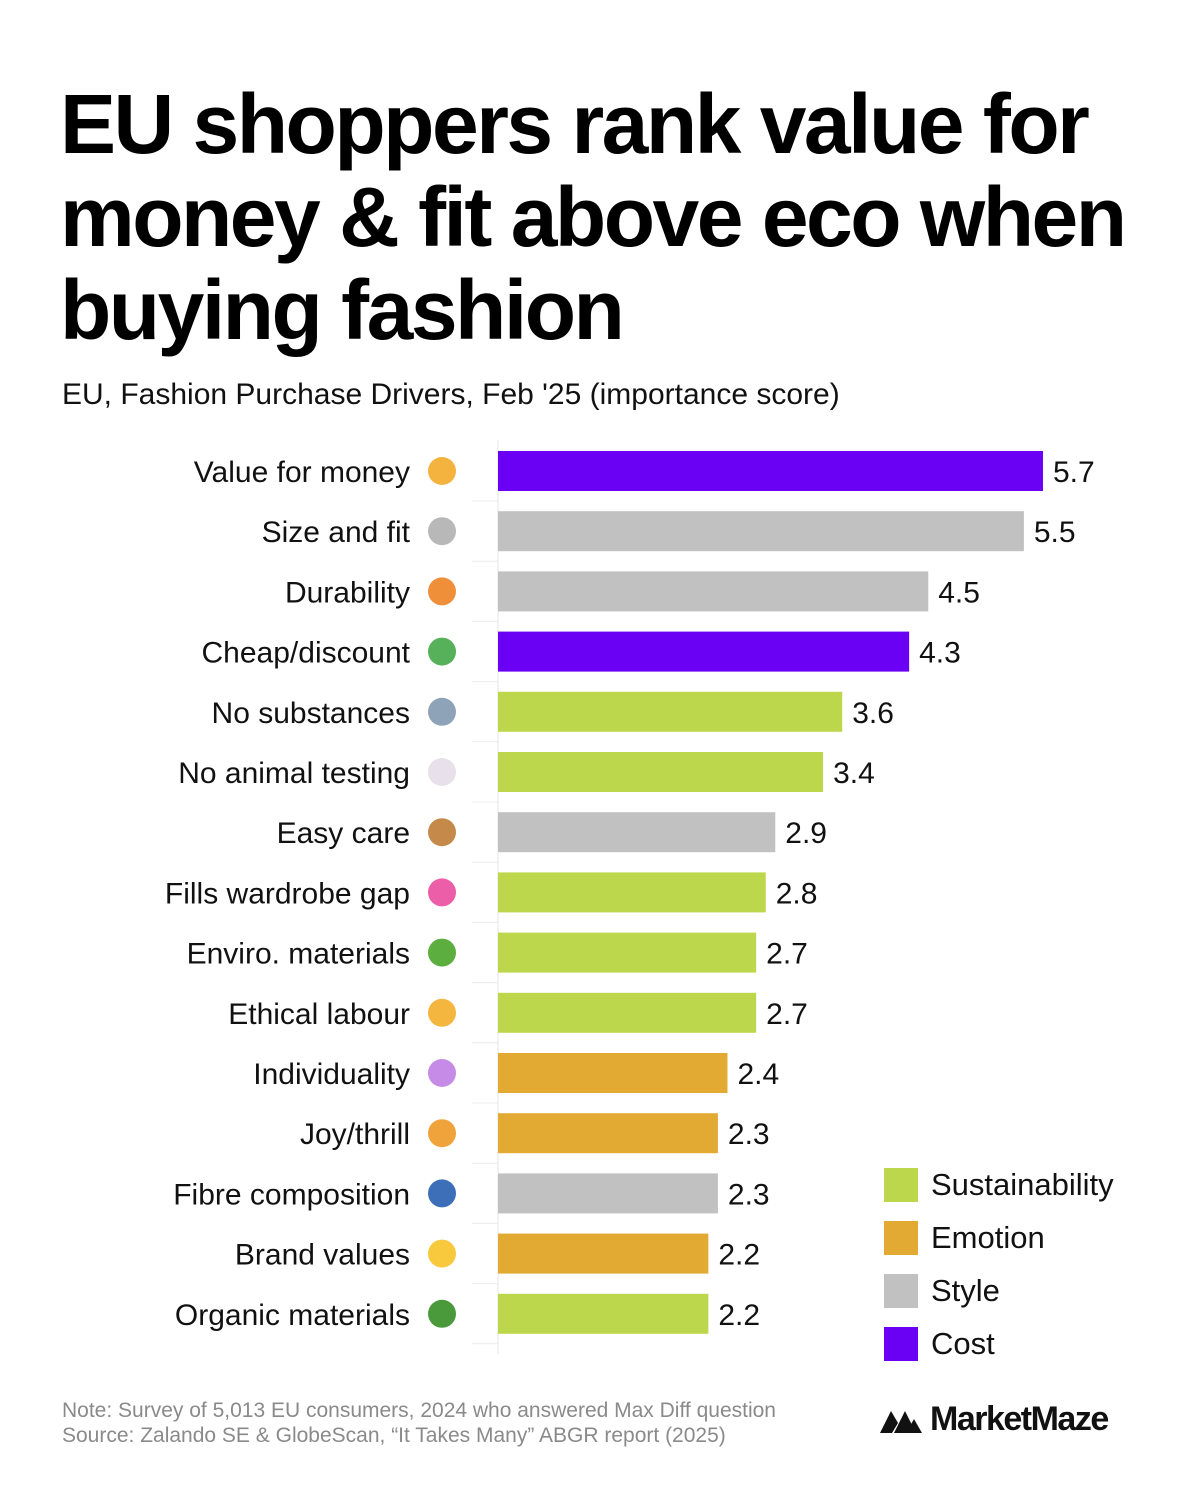  What do you see at coordinates (854, 773) in the screenshot?
I see `bar-value-label: 3.4` at bounding box center [854, 773].